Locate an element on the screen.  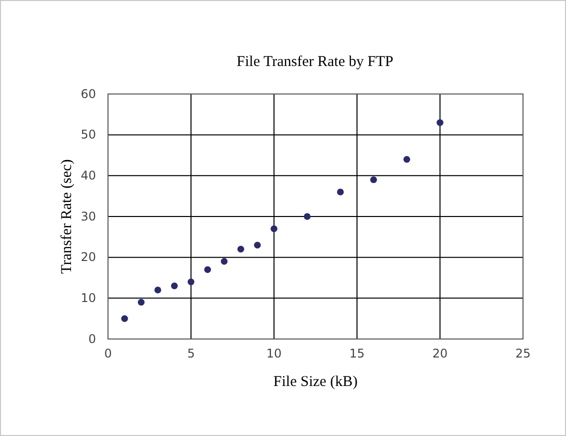
chart-title: File Transfer Rate by FTP is located at coordinates (315, 62).